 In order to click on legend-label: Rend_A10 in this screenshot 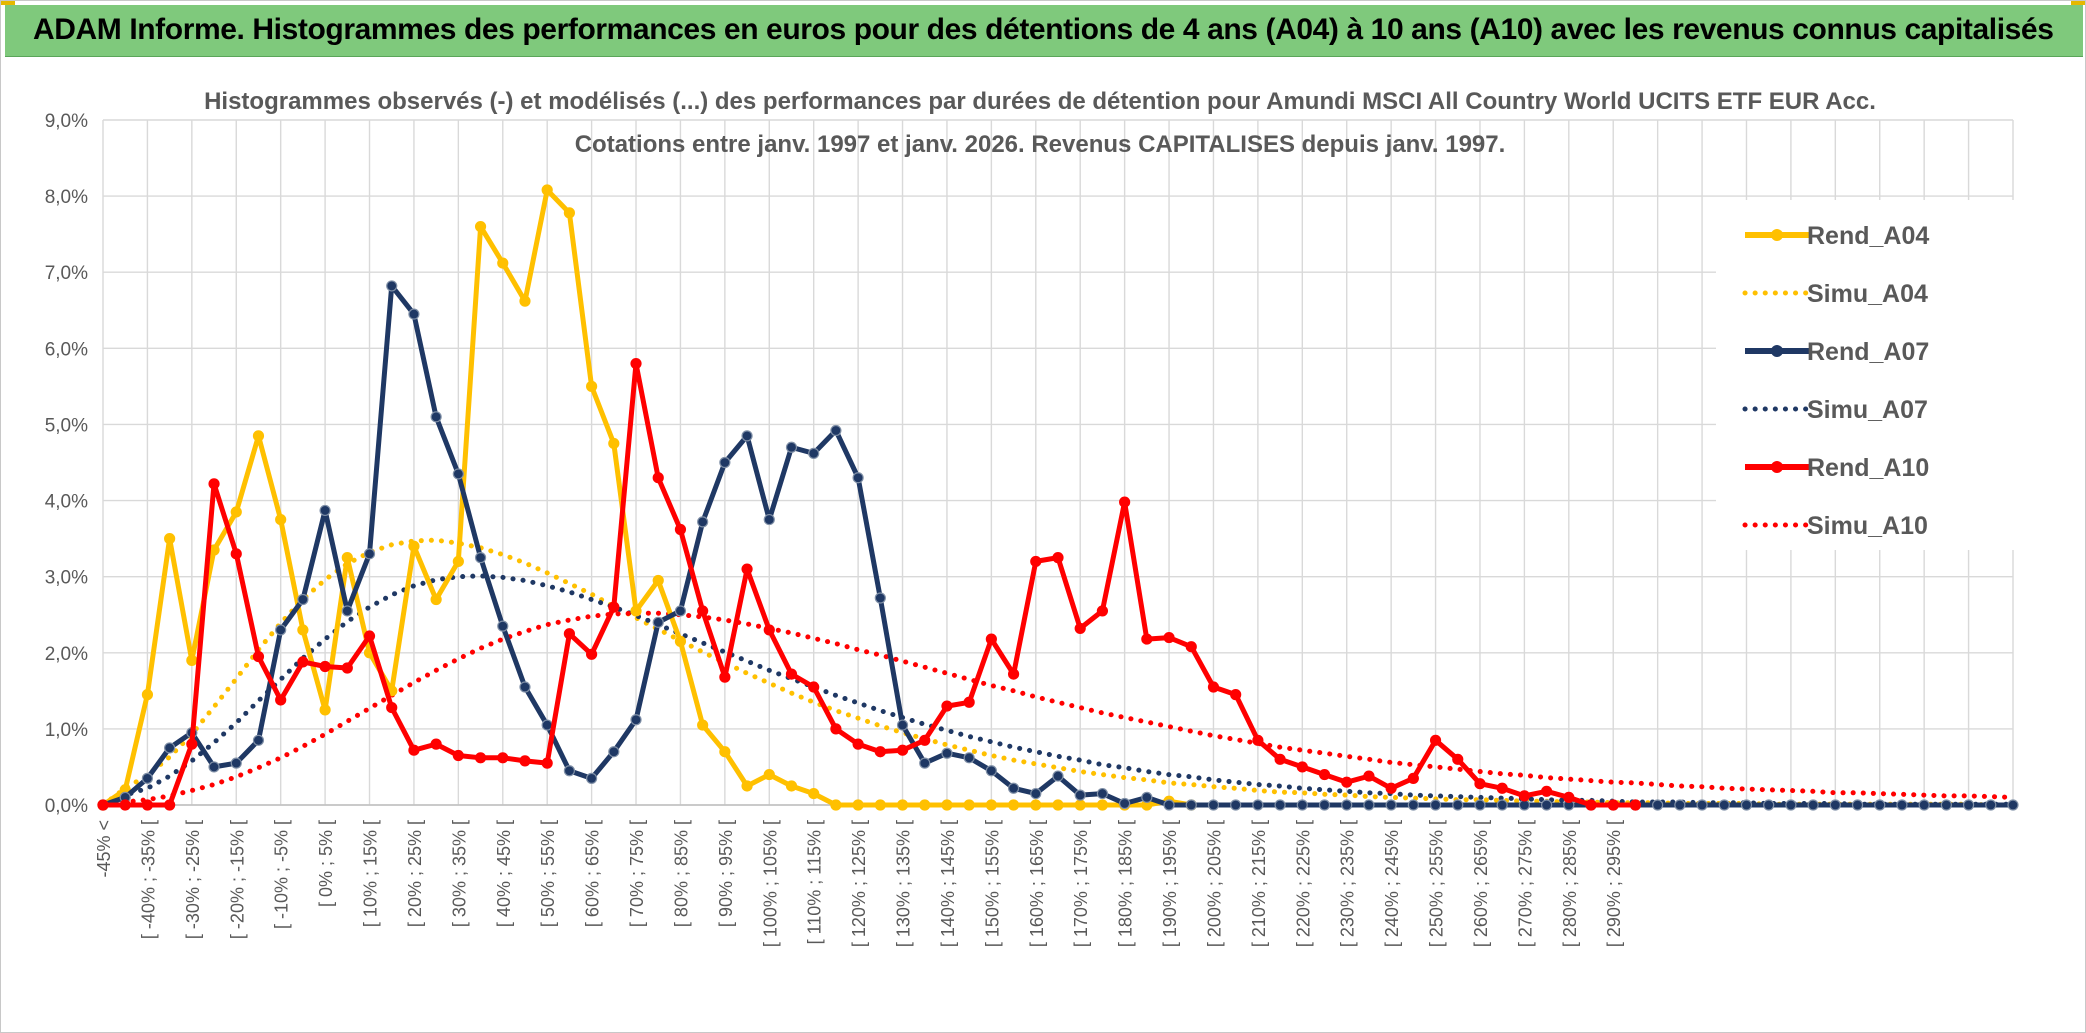, I will do `click(1868, 468)`.